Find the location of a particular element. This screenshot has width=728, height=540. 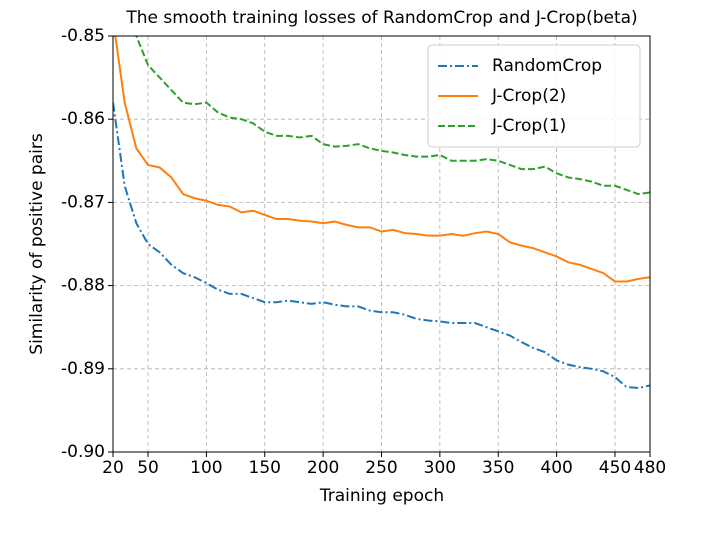

y-tick-label: -0.89 is located at coordinates (83, 369).